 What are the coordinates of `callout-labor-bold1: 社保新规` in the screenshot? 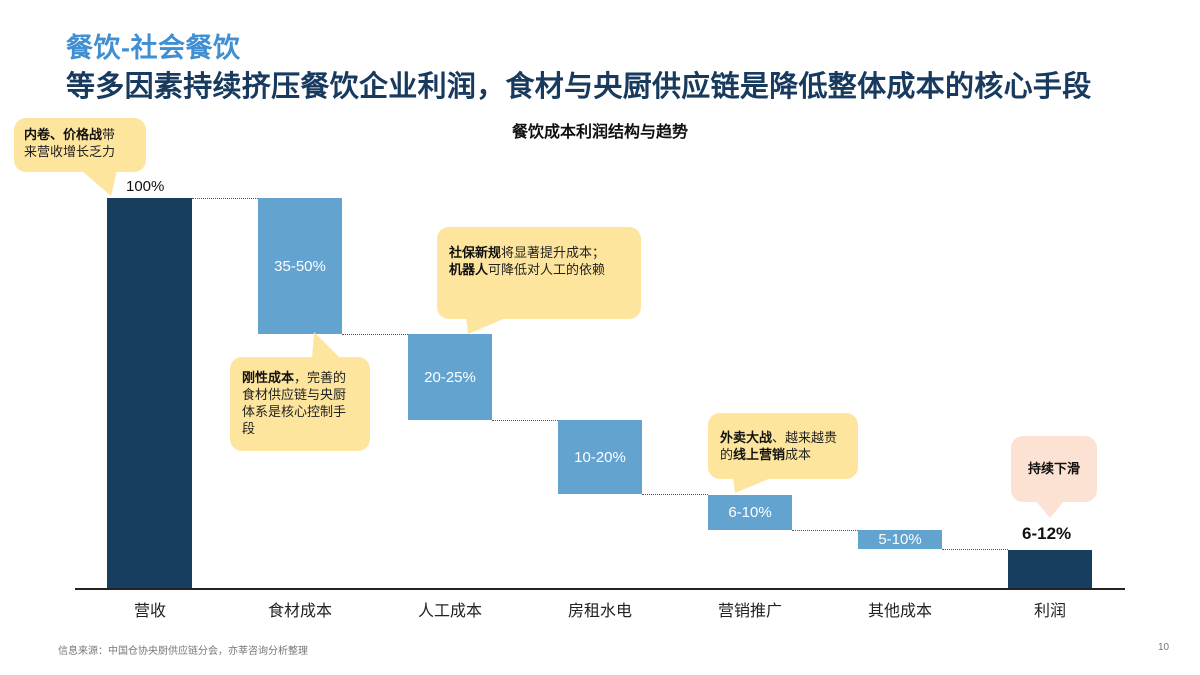 It's located at (475, 252).